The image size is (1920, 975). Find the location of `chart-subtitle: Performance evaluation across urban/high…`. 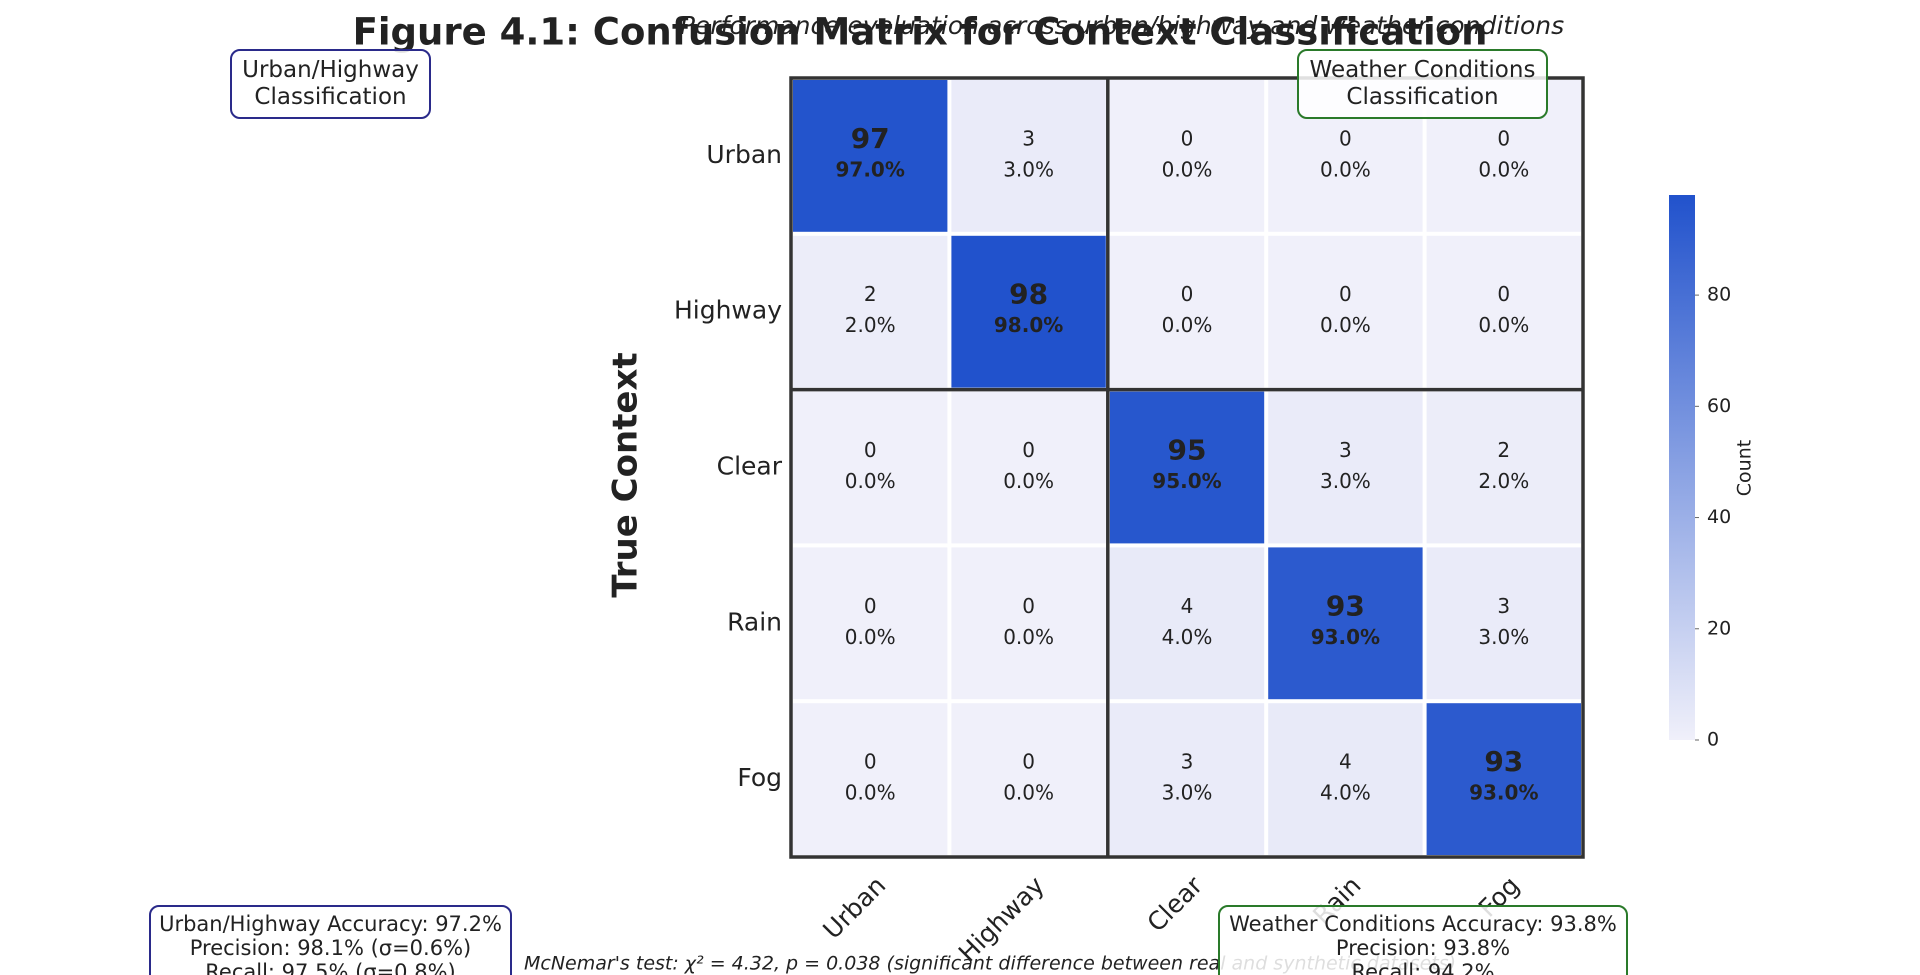

chart-subtitle: Performance evaluation across urban/high… is located at coordinates (1122, 25).